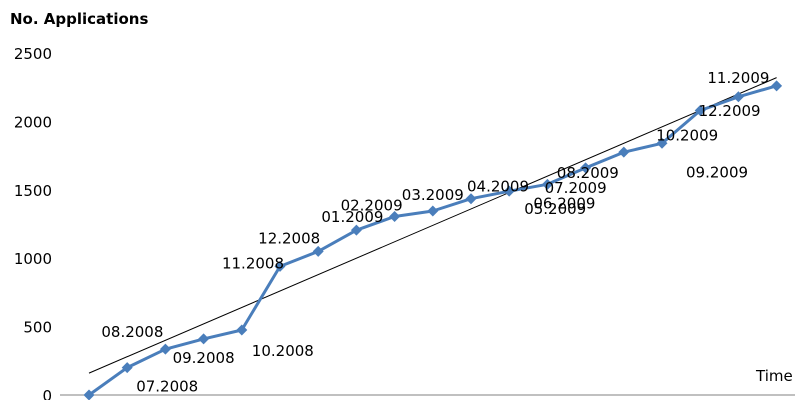 The image size is (803, 400). What do you see at coordinates (738, 78) in the screenshot?
I see `data-point-label: 11.2009` at bounding box center [738, 78].